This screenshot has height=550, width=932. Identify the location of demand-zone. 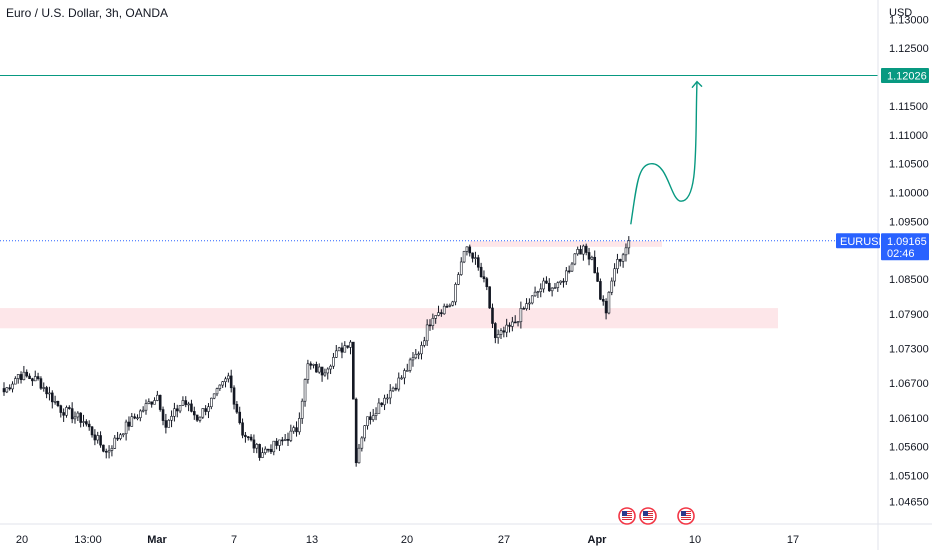
(389, 318).